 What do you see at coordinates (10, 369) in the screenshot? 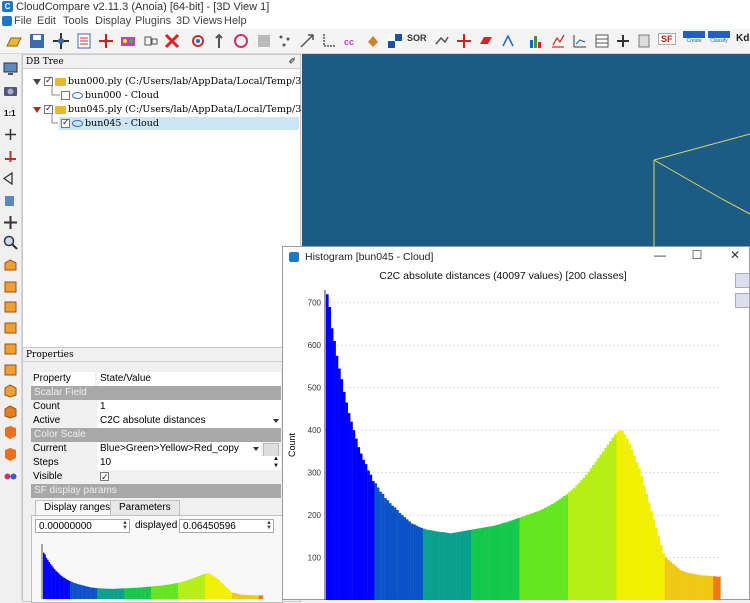
I see `view-bottom-icon` at bounding box center [10, 369].